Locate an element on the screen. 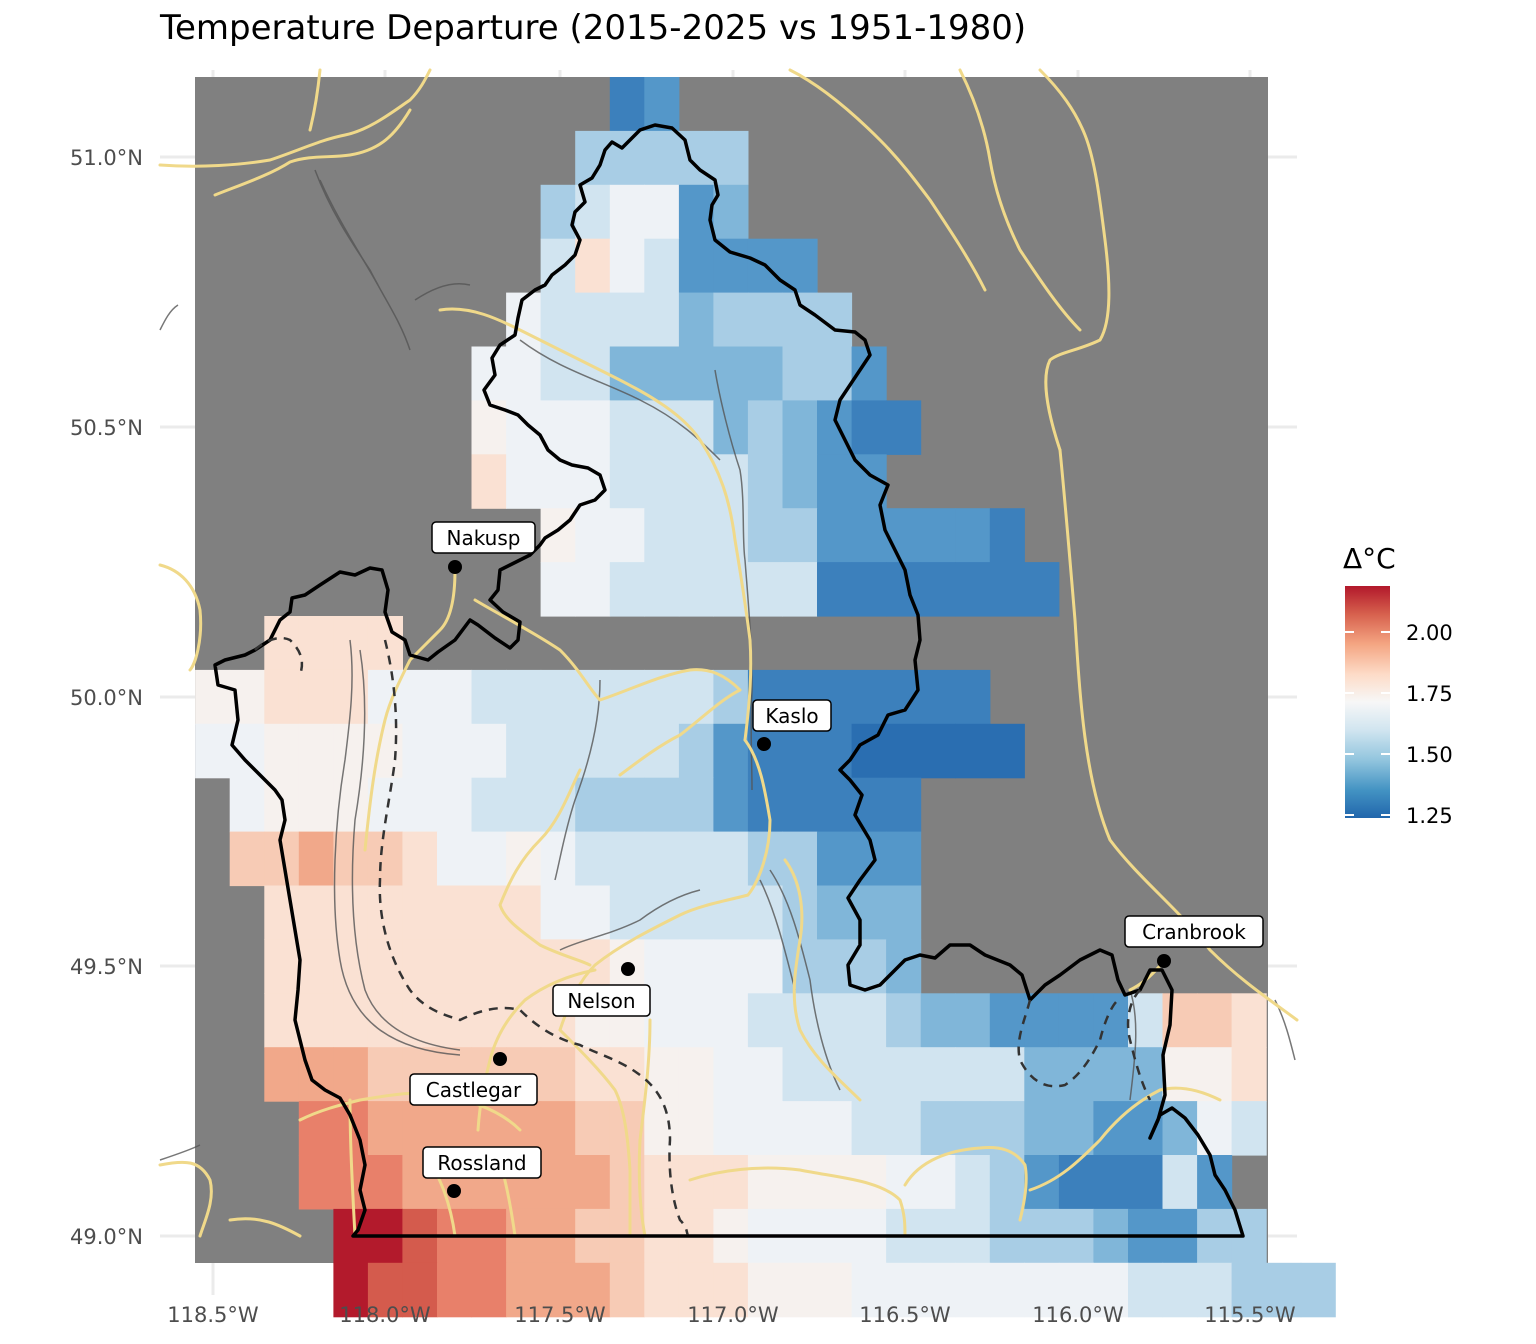 Image resolution: width=1536 pixels, height=1344 pixels. legend-colorbar is located at coordinates (1367, 702).